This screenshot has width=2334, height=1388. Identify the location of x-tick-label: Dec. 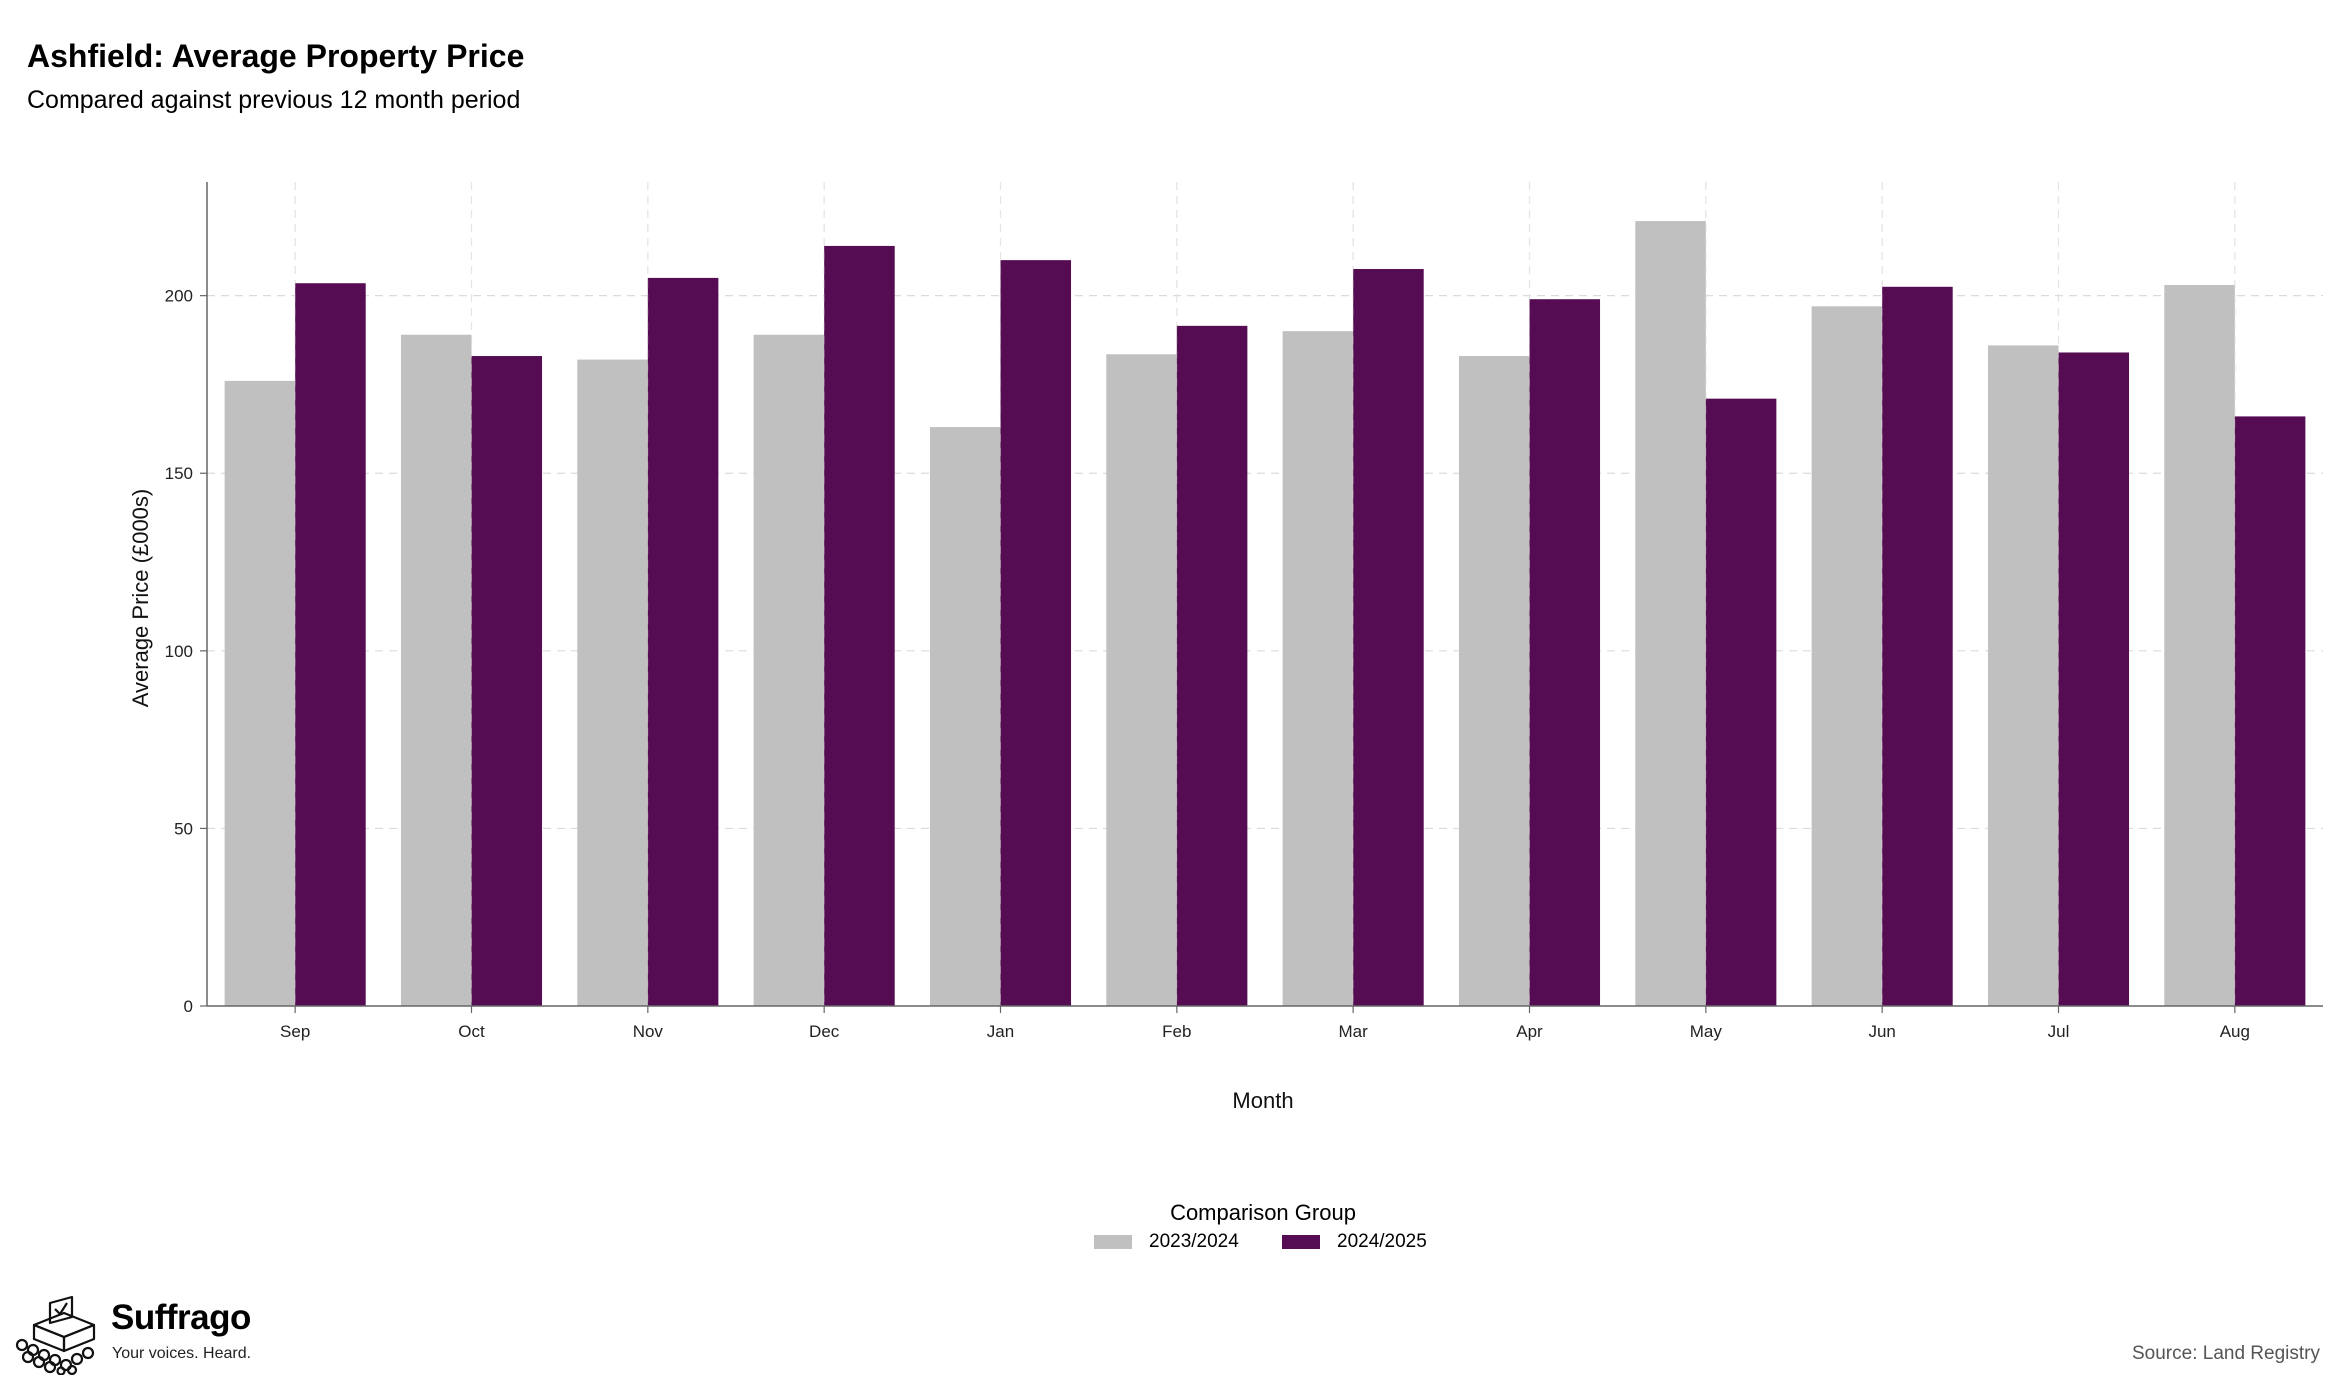
(824, 1031).